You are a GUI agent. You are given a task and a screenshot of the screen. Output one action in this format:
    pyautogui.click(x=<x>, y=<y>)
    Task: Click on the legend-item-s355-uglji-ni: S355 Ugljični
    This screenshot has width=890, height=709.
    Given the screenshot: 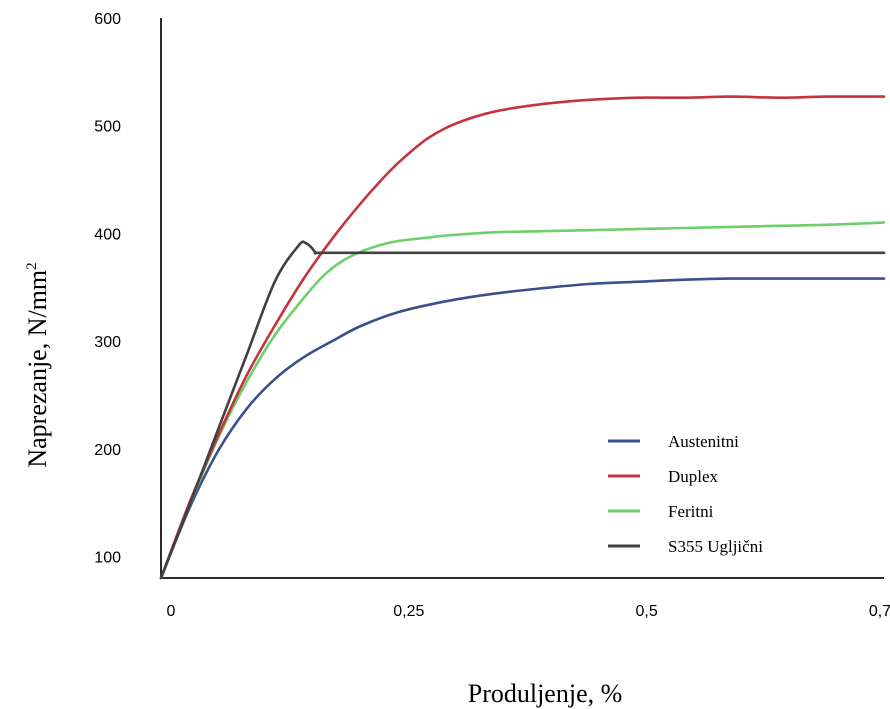 What is the action you would take?
    pyautogui.click(x=685, y=546)
    